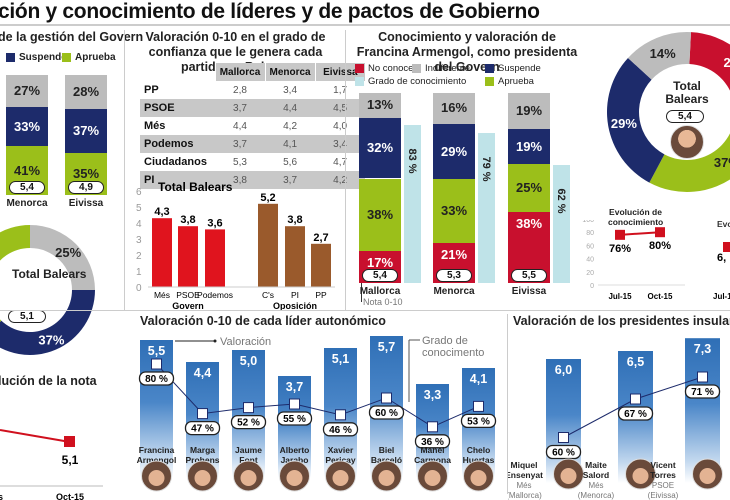 The height and width of the screenshot is (500, 730). What do you see at coordinates (380, 262) in the screenshot?
I see `segment-label: 17%` at bounding box center [380, 262].